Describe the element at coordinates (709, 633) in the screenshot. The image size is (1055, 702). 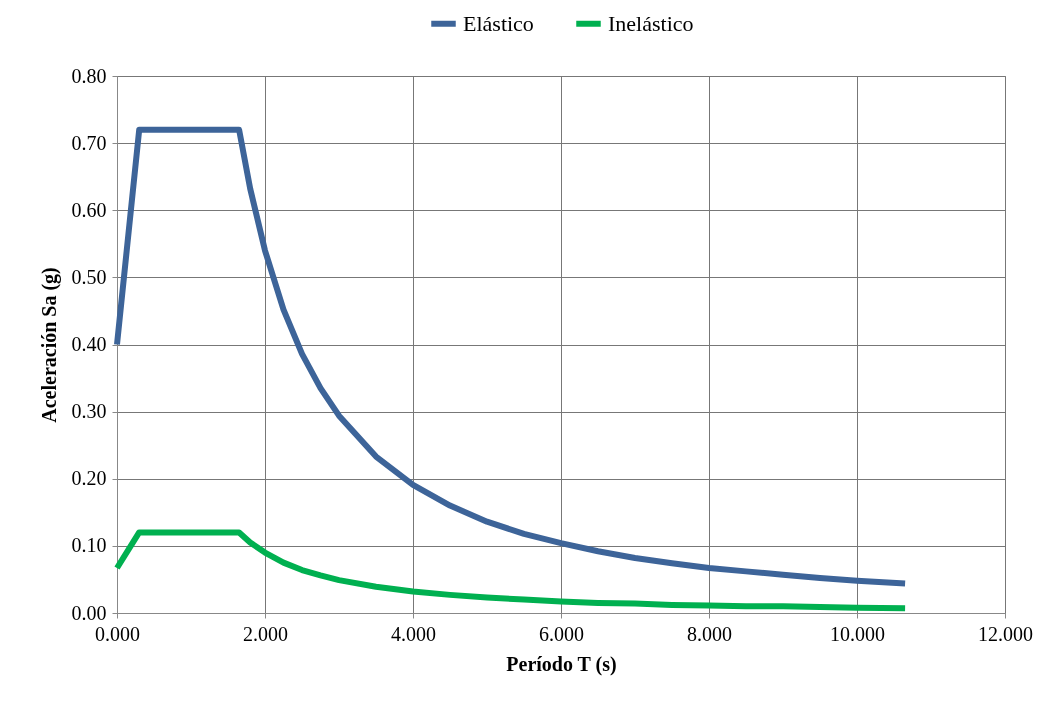
I see `x-tick-label: 8.000` at that location.